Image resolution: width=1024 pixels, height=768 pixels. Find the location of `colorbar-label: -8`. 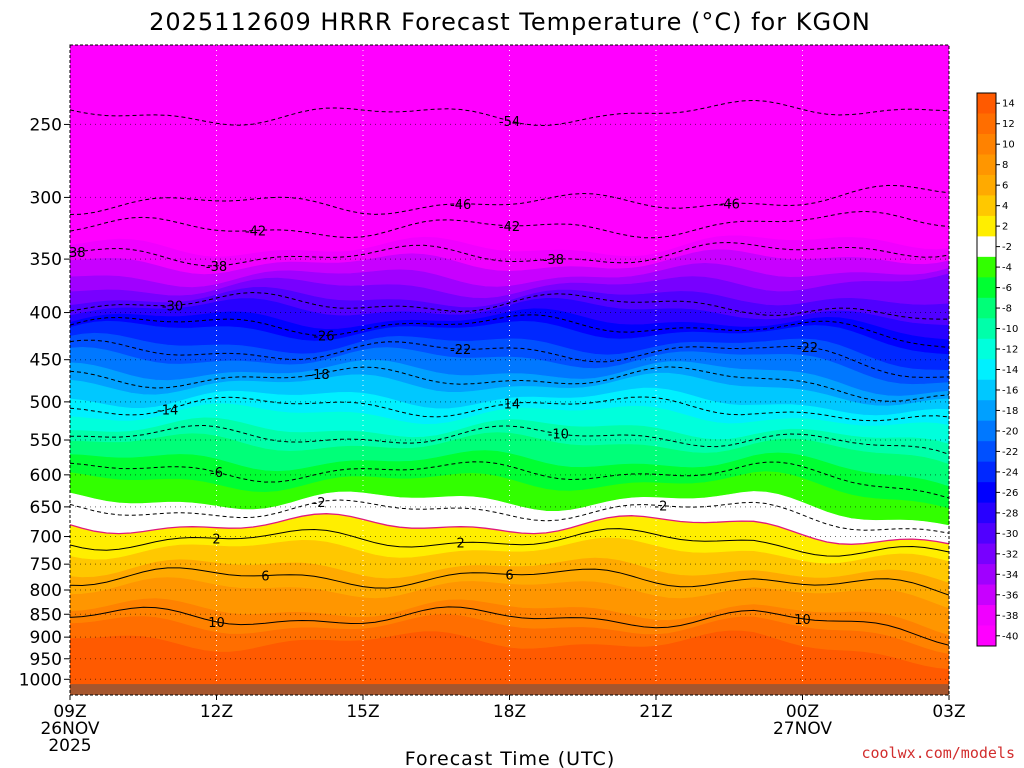

colorbar-label: -8 is located at coordinates (1007, 309).